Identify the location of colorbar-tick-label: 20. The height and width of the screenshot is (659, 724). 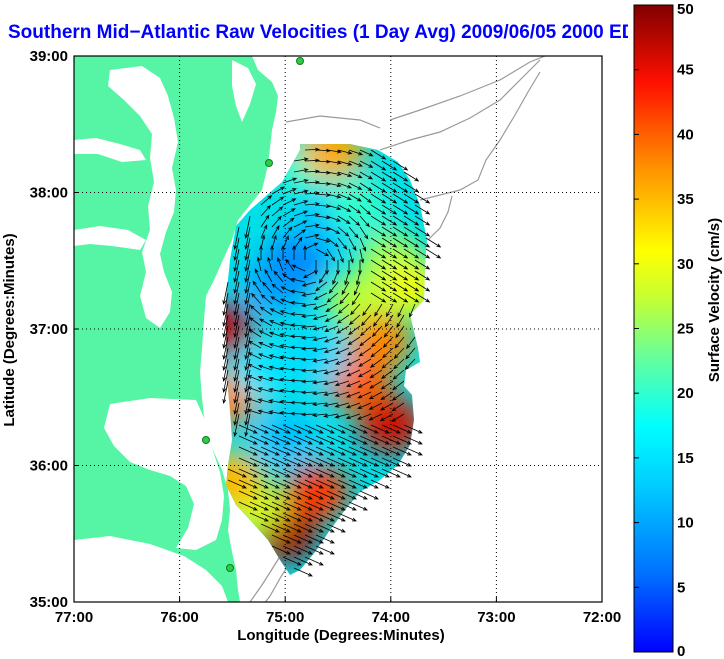
(685, 393).